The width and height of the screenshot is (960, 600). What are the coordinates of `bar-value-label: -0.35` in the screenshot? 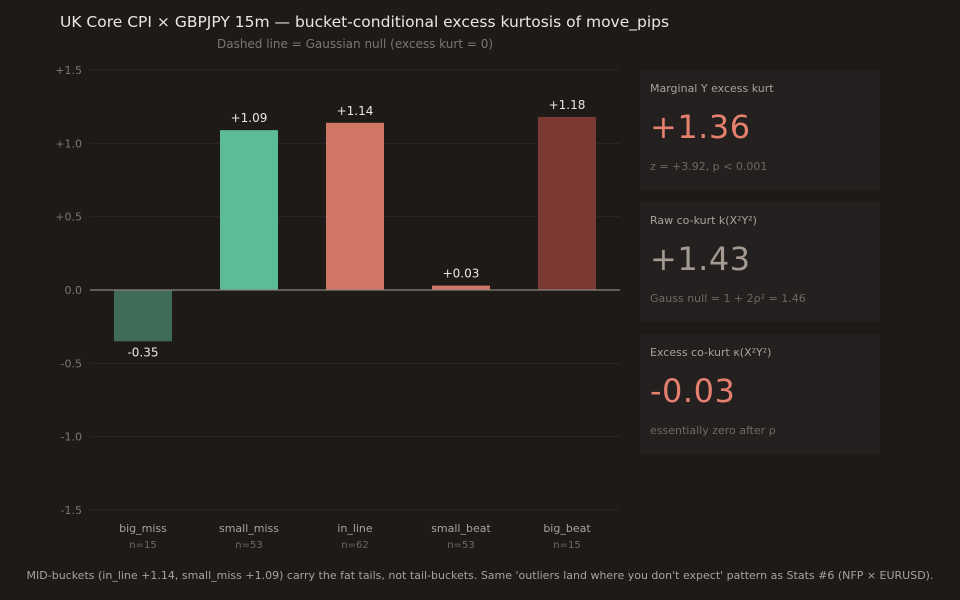 It's located at (142, 352).